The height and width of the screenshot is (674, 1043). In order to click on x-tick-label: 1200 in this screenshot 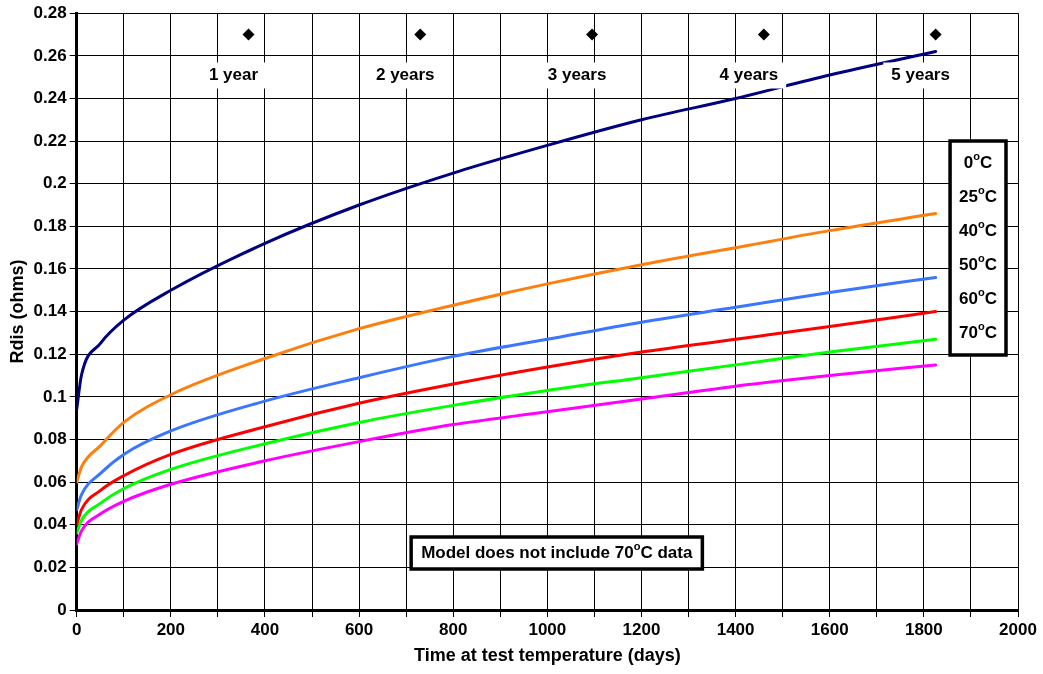, I will do `click(641, 629)`.